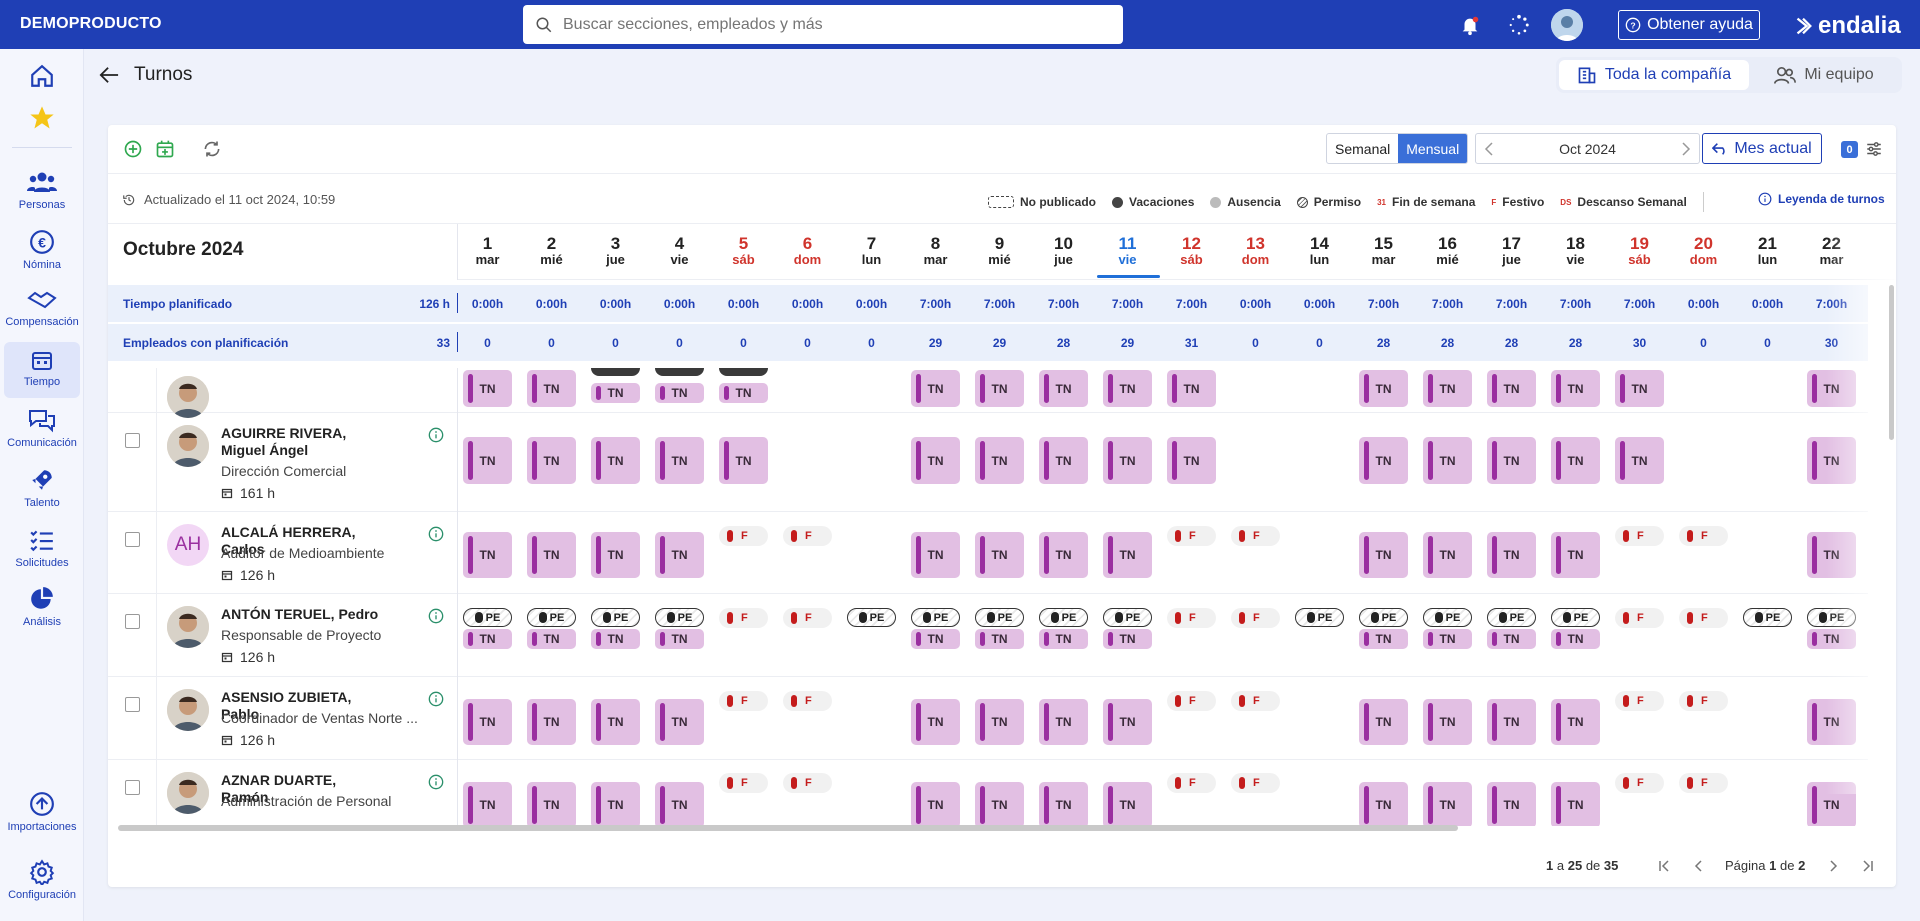 Image resolution: width=1920 pixels, height=921 pixels. Describe the element at coordinates (872, 251) in the screenshot. I see `day-header: 7 lun` at that location.